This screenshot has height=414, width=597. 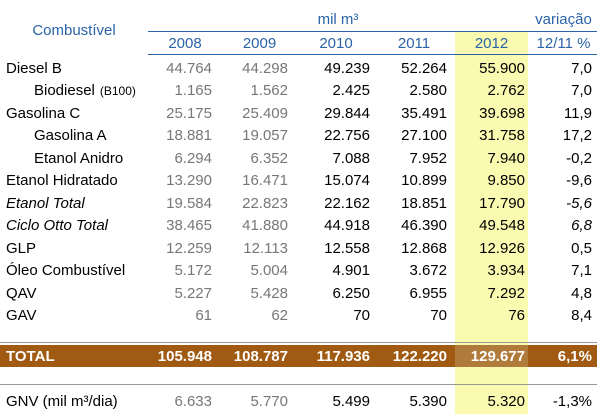 I want to click on gnv-cell: 6.633, so click(x=193, y=401).